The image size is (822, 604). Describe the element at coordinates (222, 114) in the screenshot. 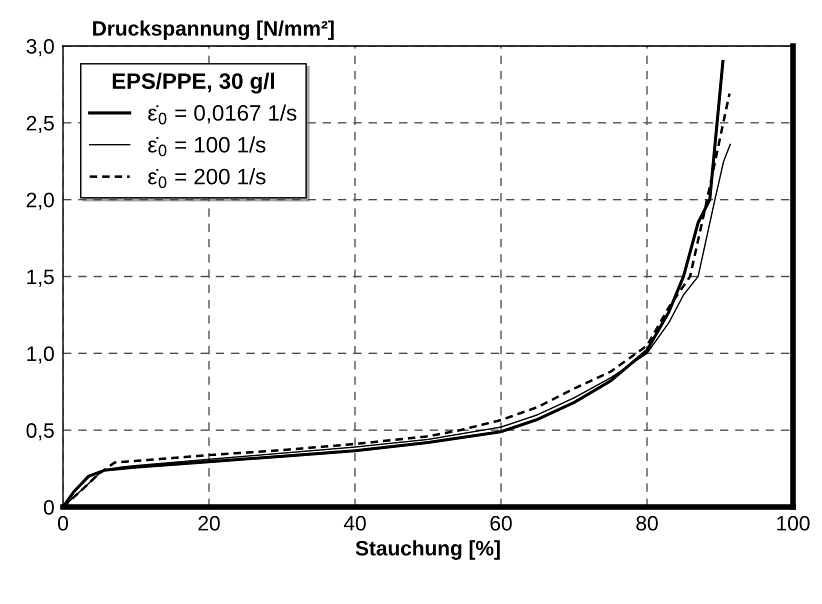

I see `legend-label: ε̇$_{0}$ = 0,0167 1/s` at that location.